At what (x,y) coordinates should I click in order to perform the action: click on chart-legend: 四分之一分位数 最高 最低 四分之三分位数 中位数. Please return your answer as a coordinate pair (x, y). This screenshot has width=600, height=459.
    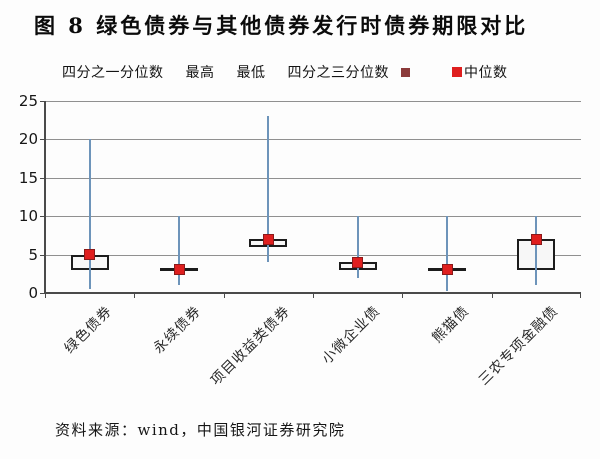
    Looking at the image, I should click on (285, 72).